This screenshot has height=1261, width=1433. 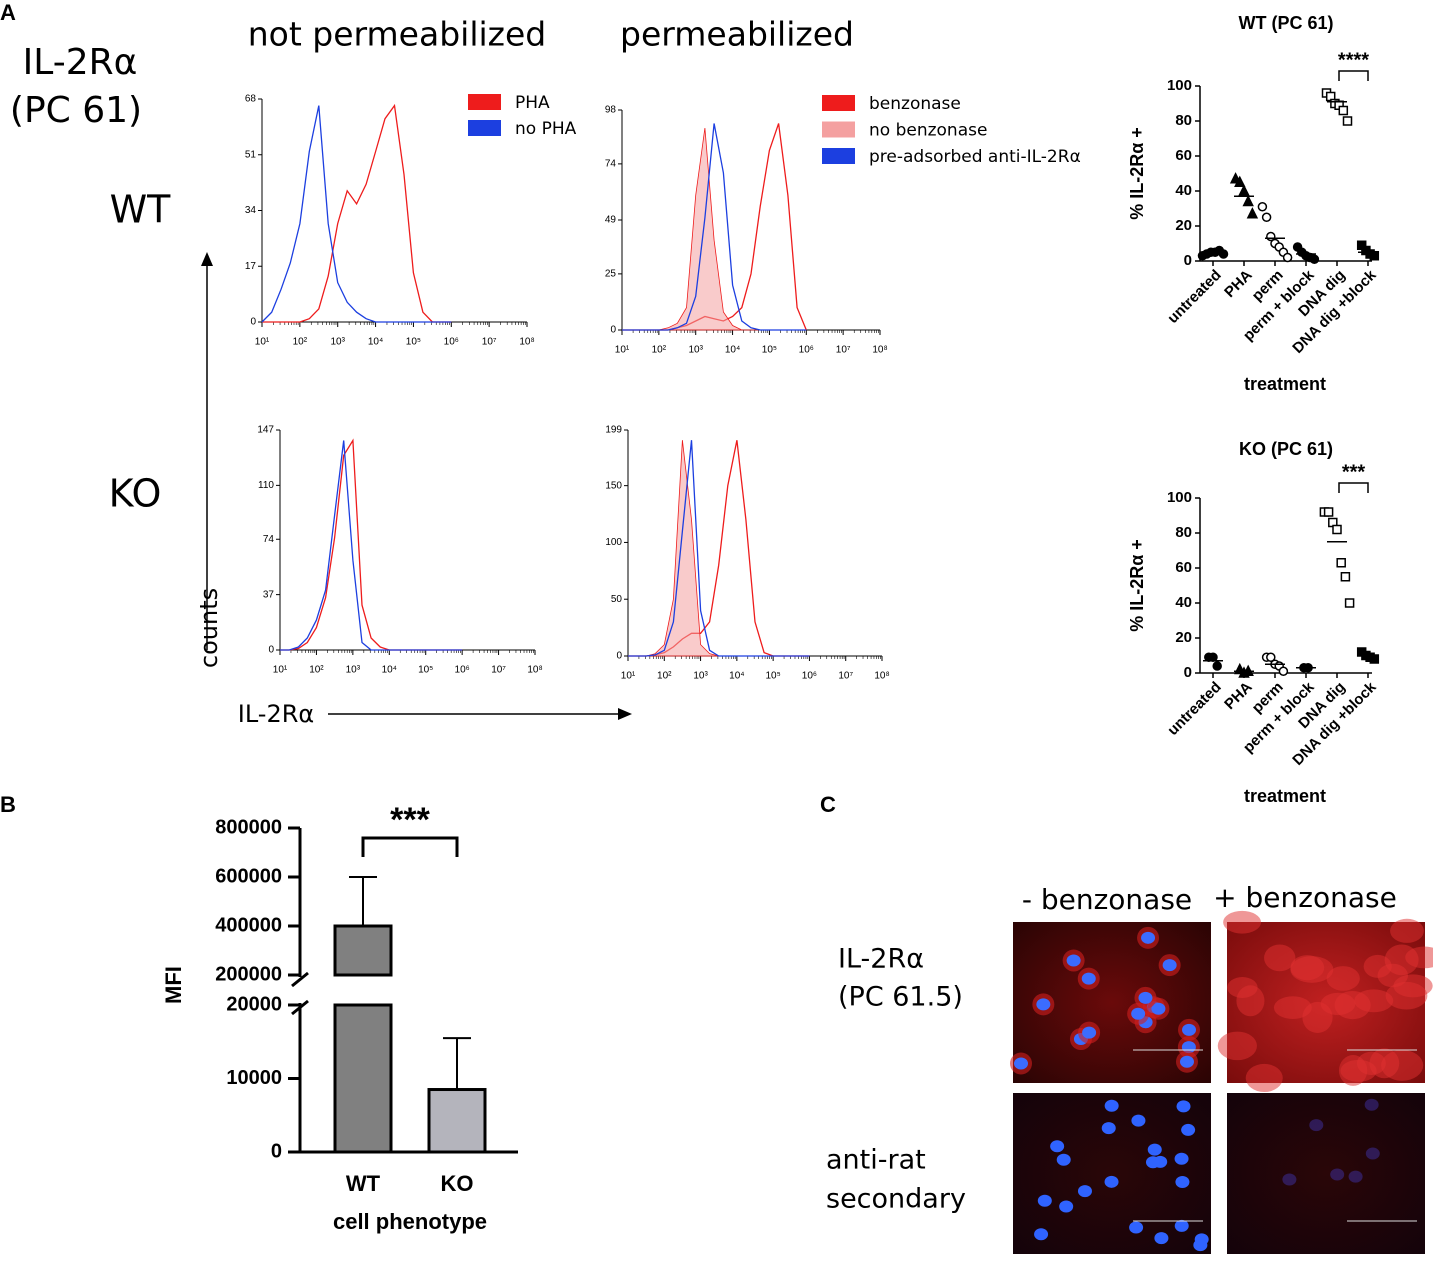 I want to click on row-label: IL-2Rα, so click(x=881, y=959).